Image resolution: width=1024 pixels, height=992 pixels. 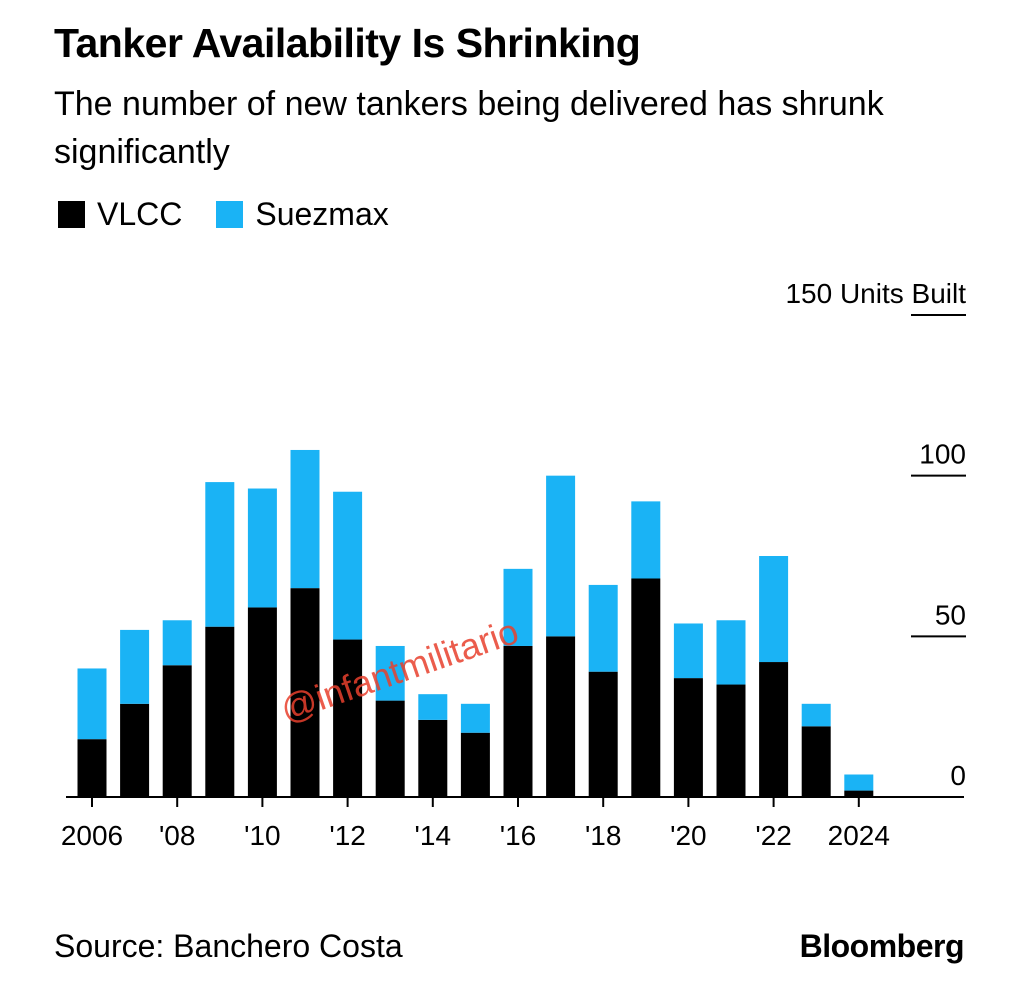 I want to click on bar-vlcc-2012, so click(x=348, y=718).